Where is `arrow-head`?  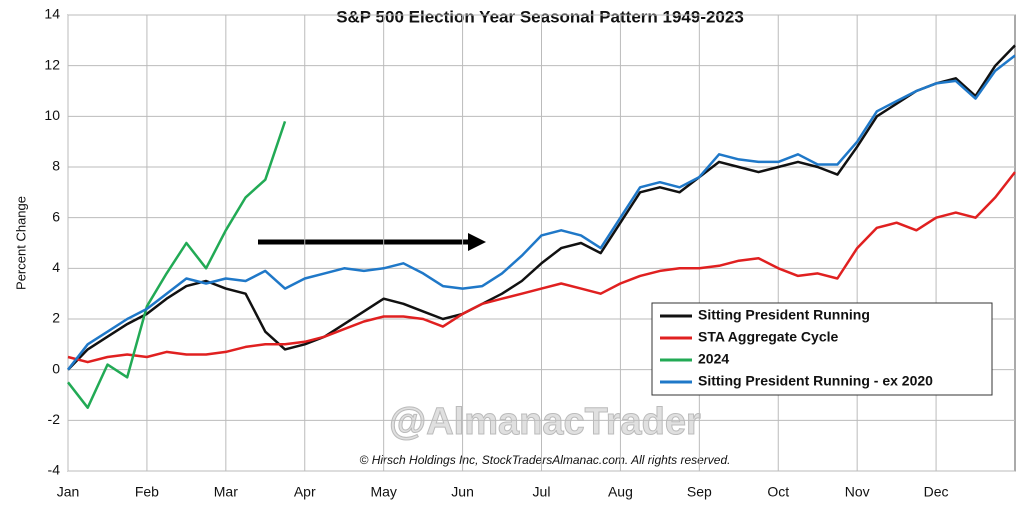 arrow-head is located at coordinates (477, 242).